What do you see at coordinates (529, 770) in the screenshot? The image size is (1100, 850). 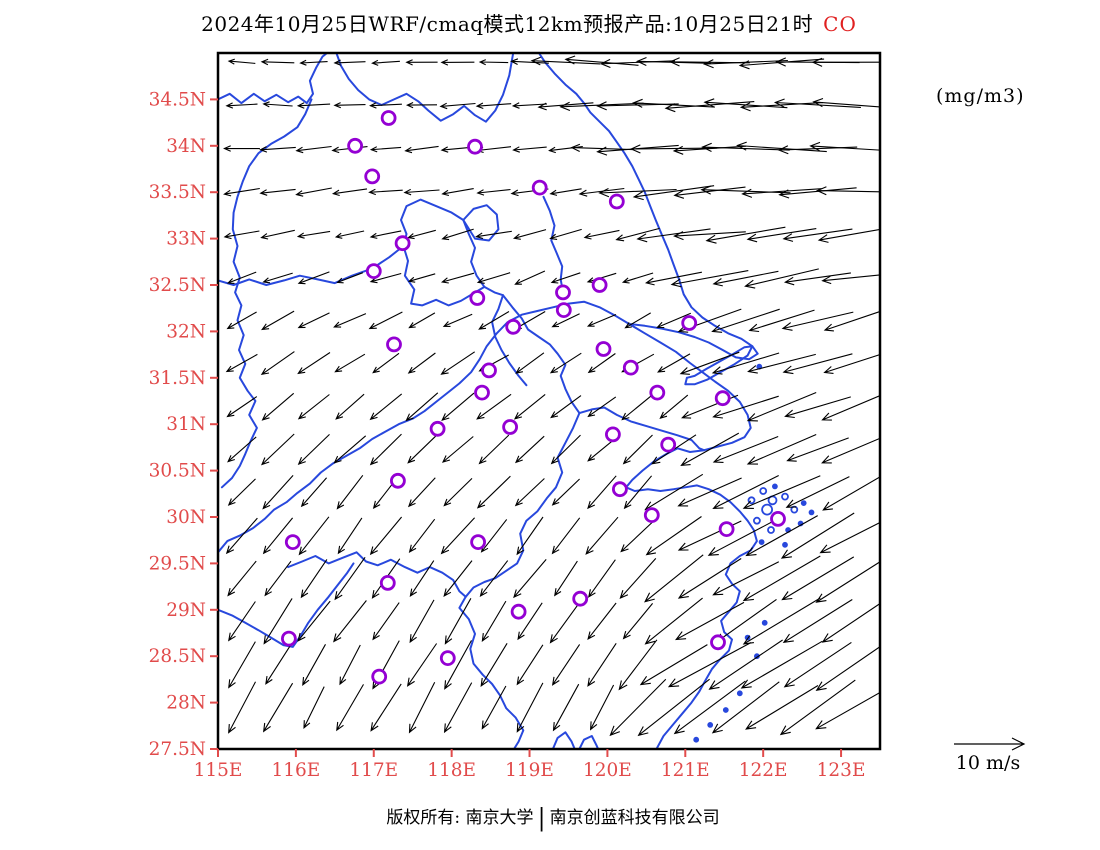 I see `x-tick-label: 119E` at bounding box center [529, 770].